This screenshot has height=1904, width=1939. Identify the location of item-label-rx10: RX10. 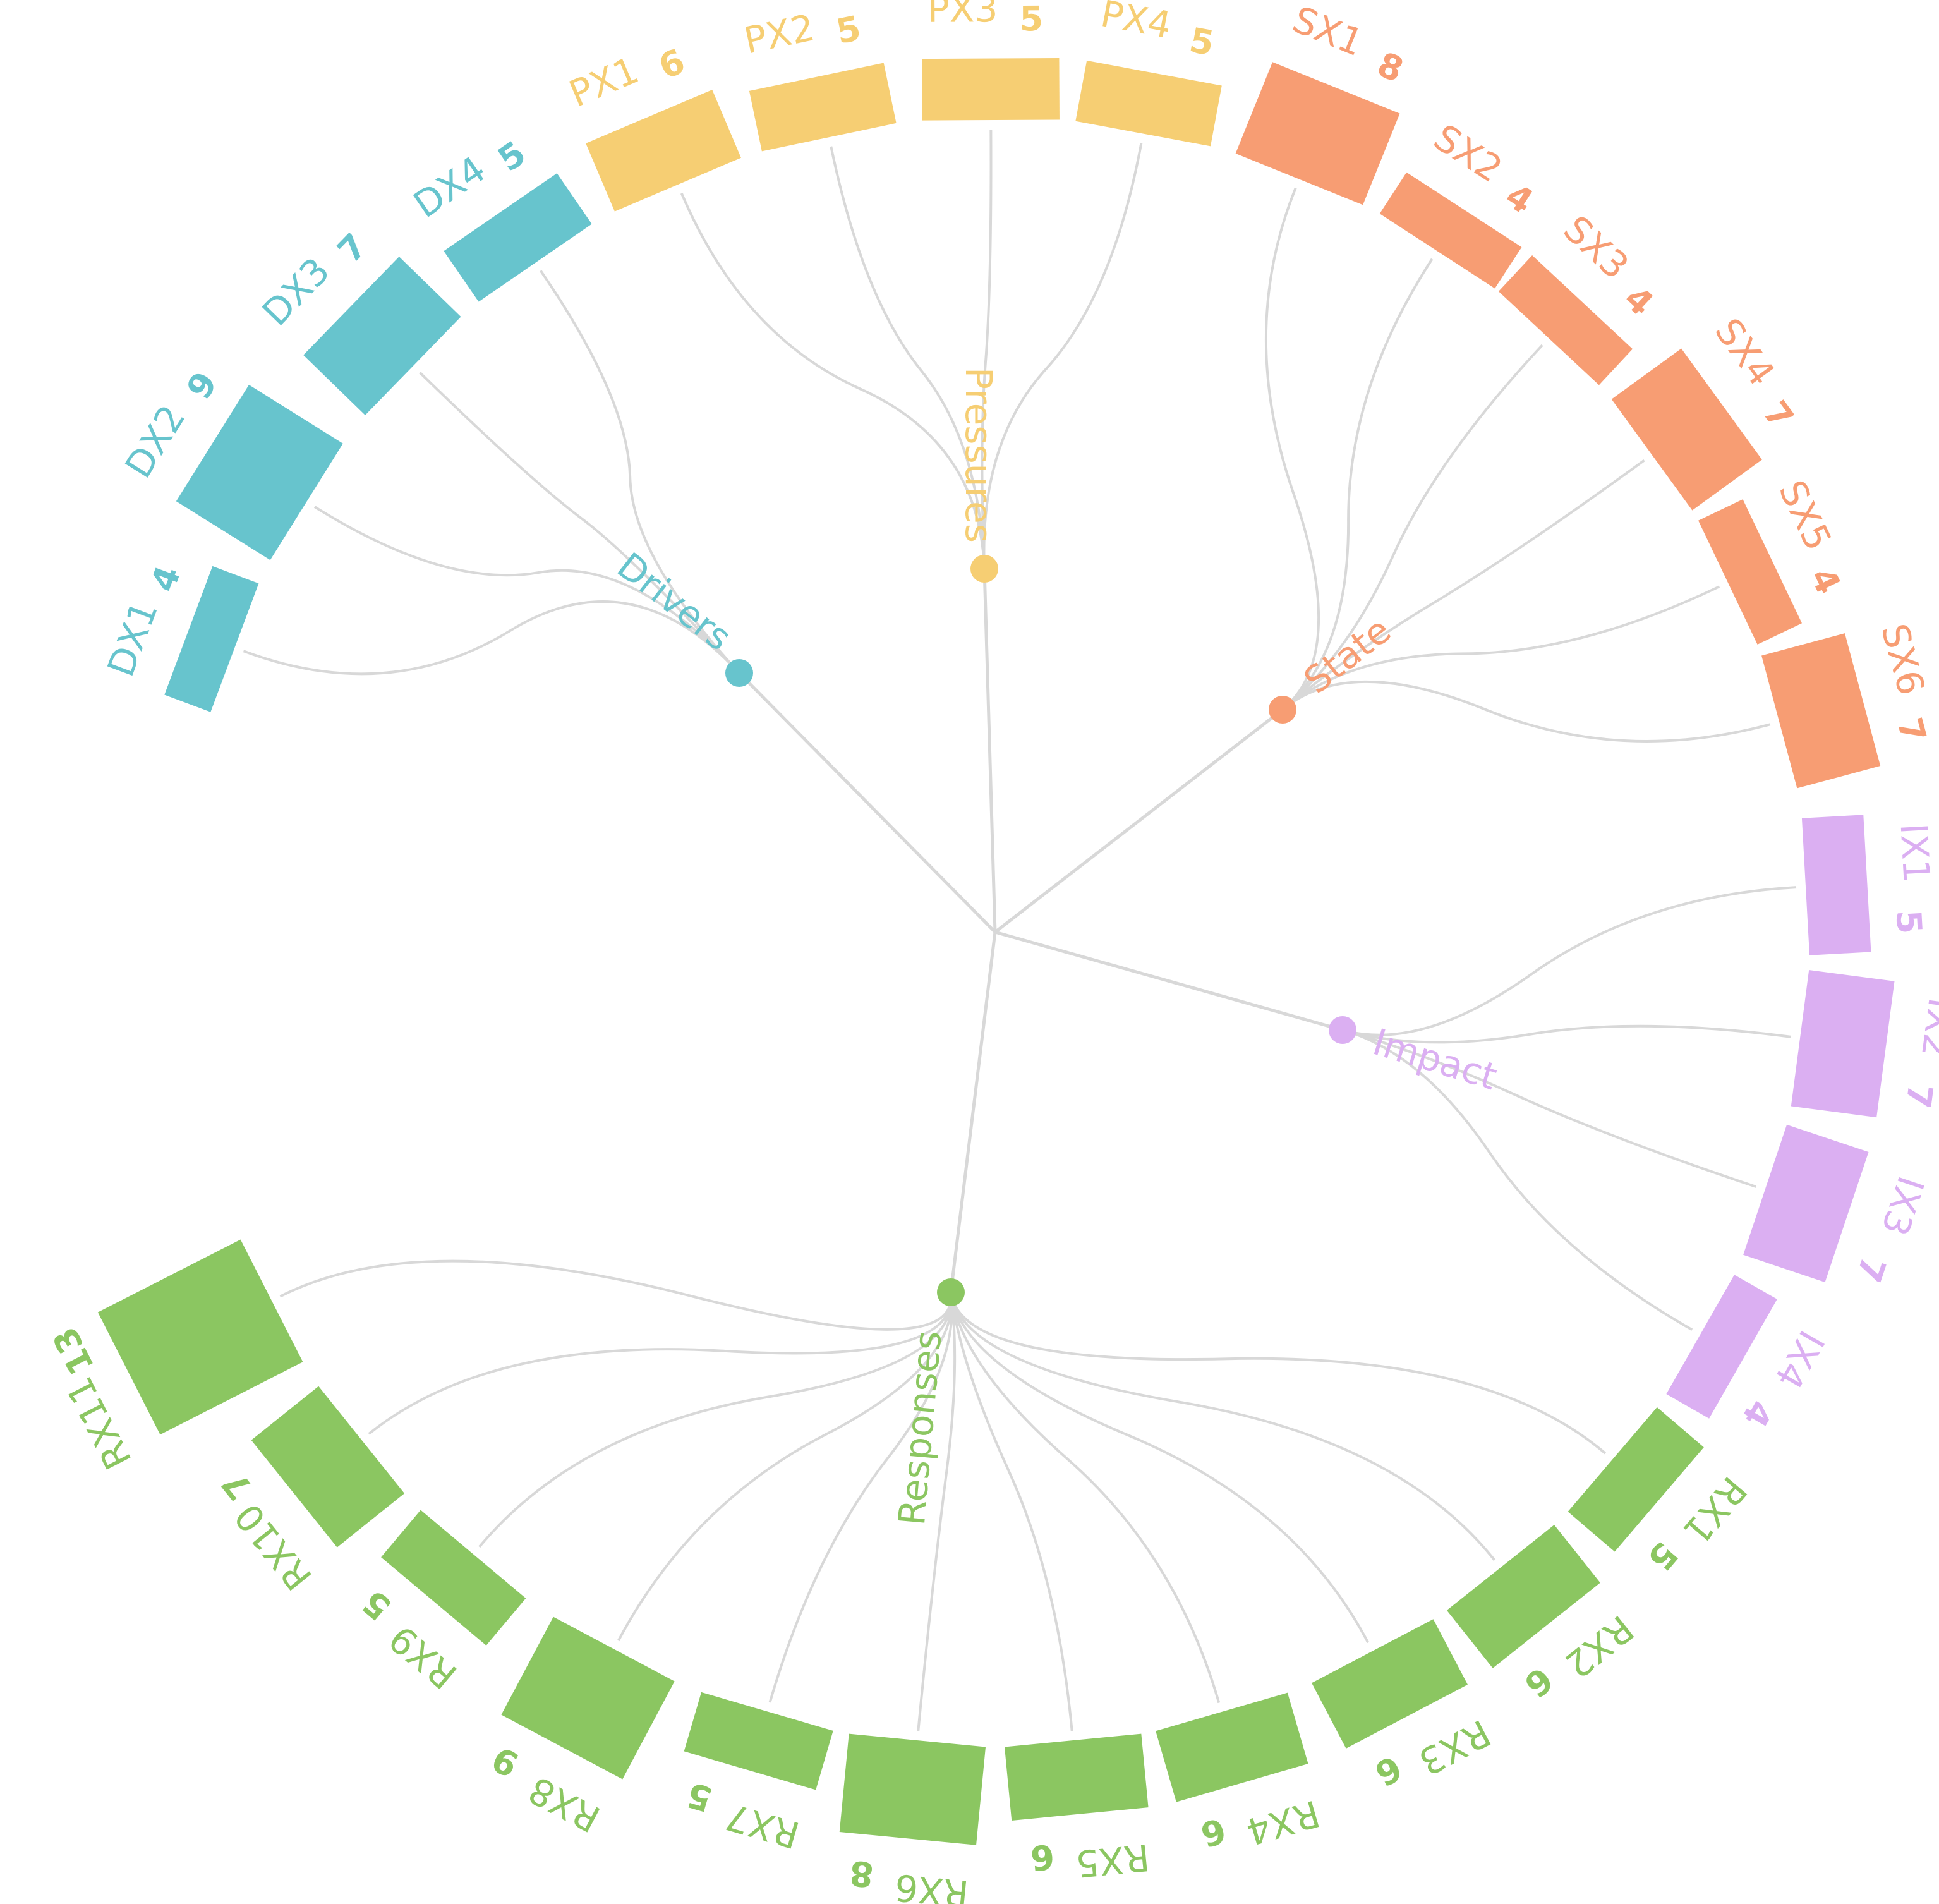
(273, 1546).